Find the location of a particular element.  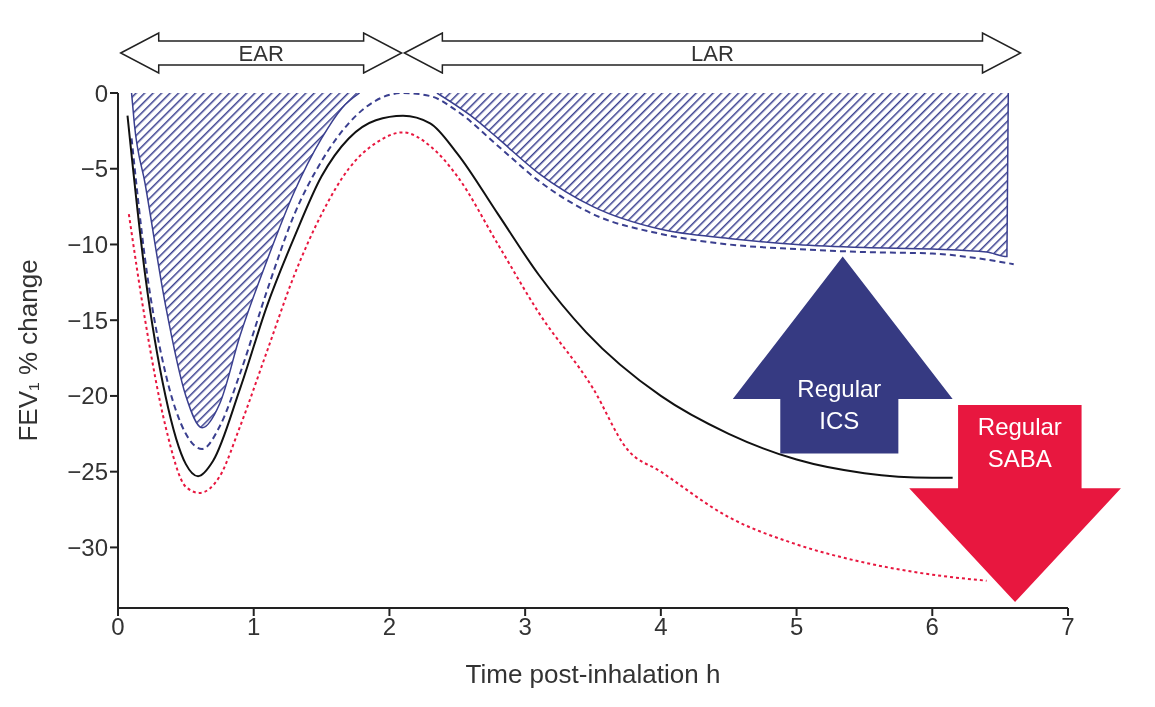

y-tick-label: −20 is located at coordinates (87, 396).